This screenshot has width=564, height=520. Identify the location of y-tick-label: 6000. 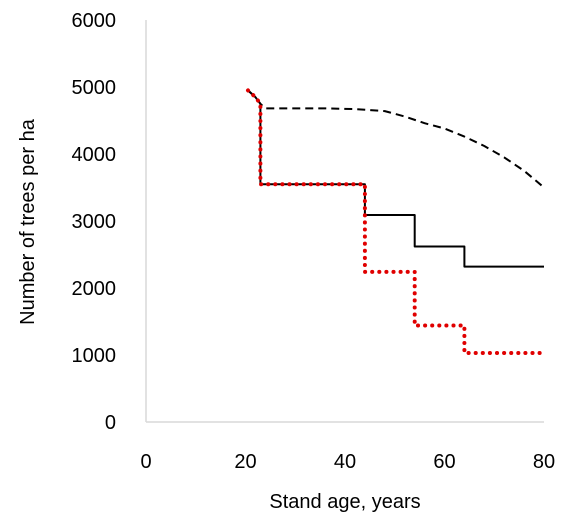
(94, 21).